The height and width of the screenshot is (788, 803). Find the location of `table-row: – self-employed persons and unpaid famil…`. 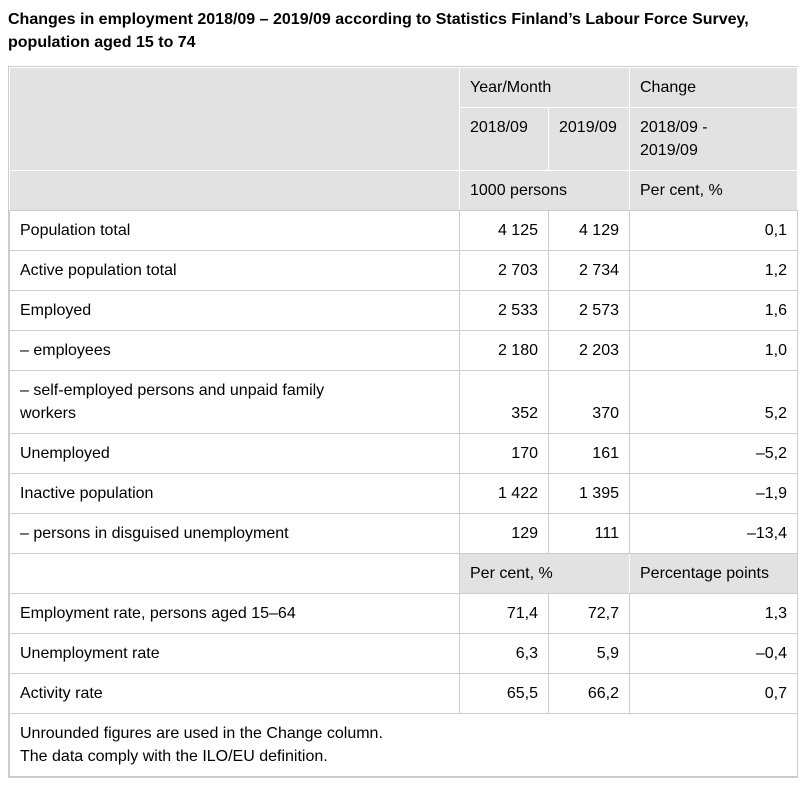

table-row: – self-employed persons and unpaid famil… is located at coordinates (403, 402).